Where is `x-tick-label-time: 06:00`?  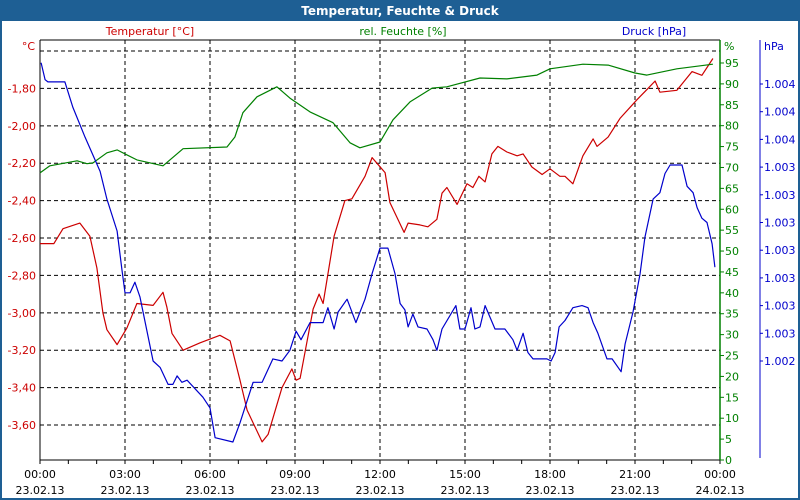
x-tick-label-time: 06:00 is located at coordinates (210, 474).